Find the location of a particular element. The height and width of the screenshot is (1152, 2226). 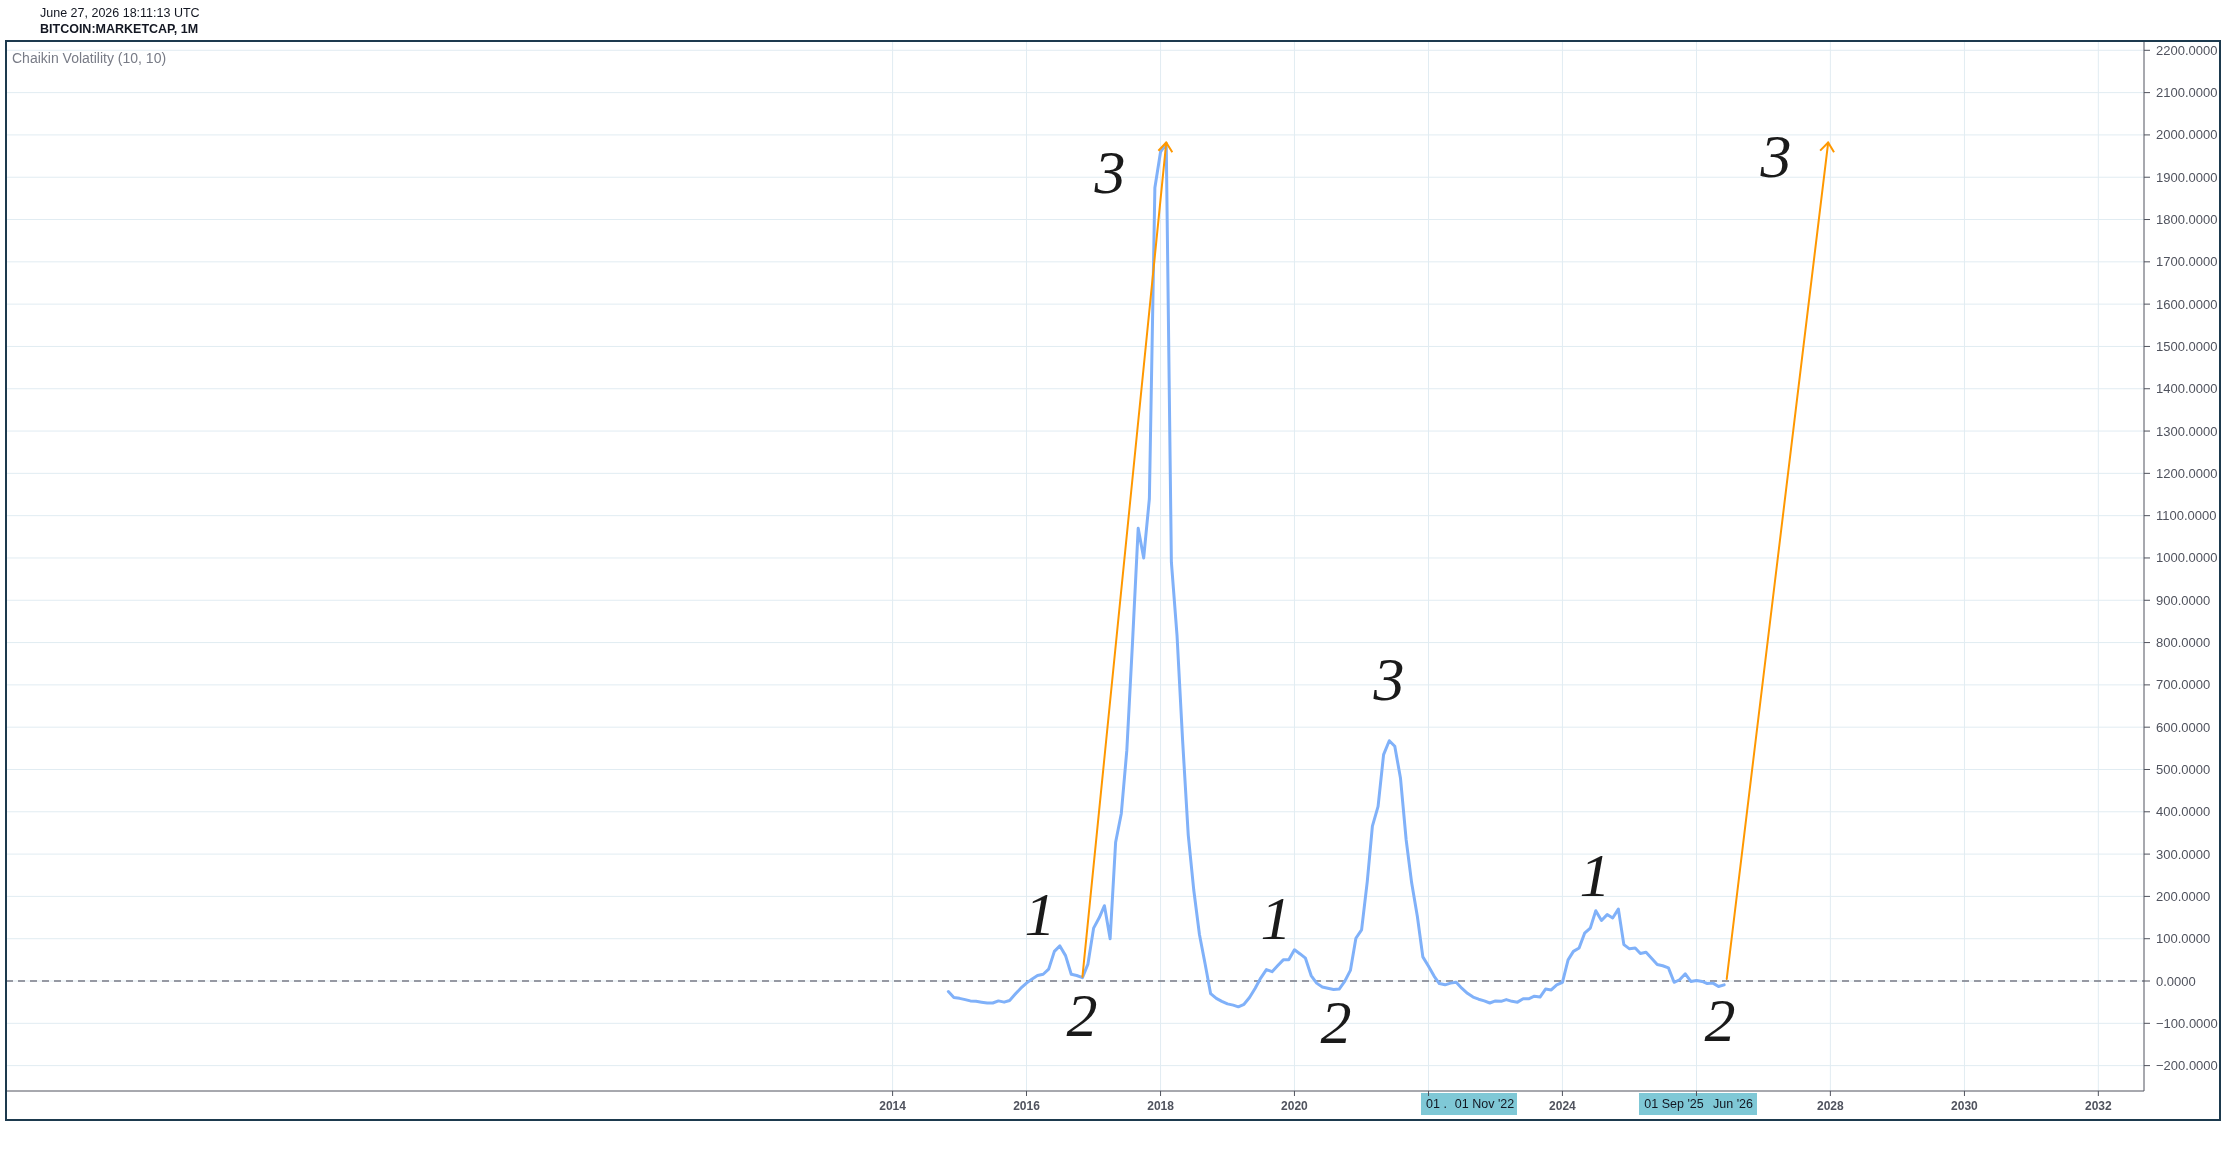

y-tick-label: −200.0000 is located at coordinates (2187, 1066).